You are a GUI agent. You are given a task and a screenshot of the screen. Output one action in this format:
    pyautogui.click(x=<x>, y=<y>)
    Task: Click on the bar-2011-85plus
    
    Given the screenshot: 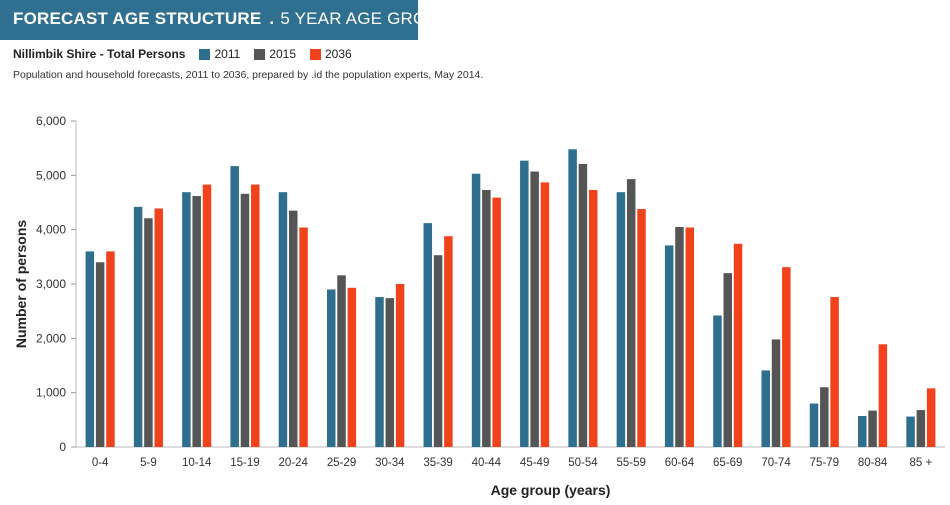 What is the action you would take?
    pyautogui.click(x=910, y=431)
    